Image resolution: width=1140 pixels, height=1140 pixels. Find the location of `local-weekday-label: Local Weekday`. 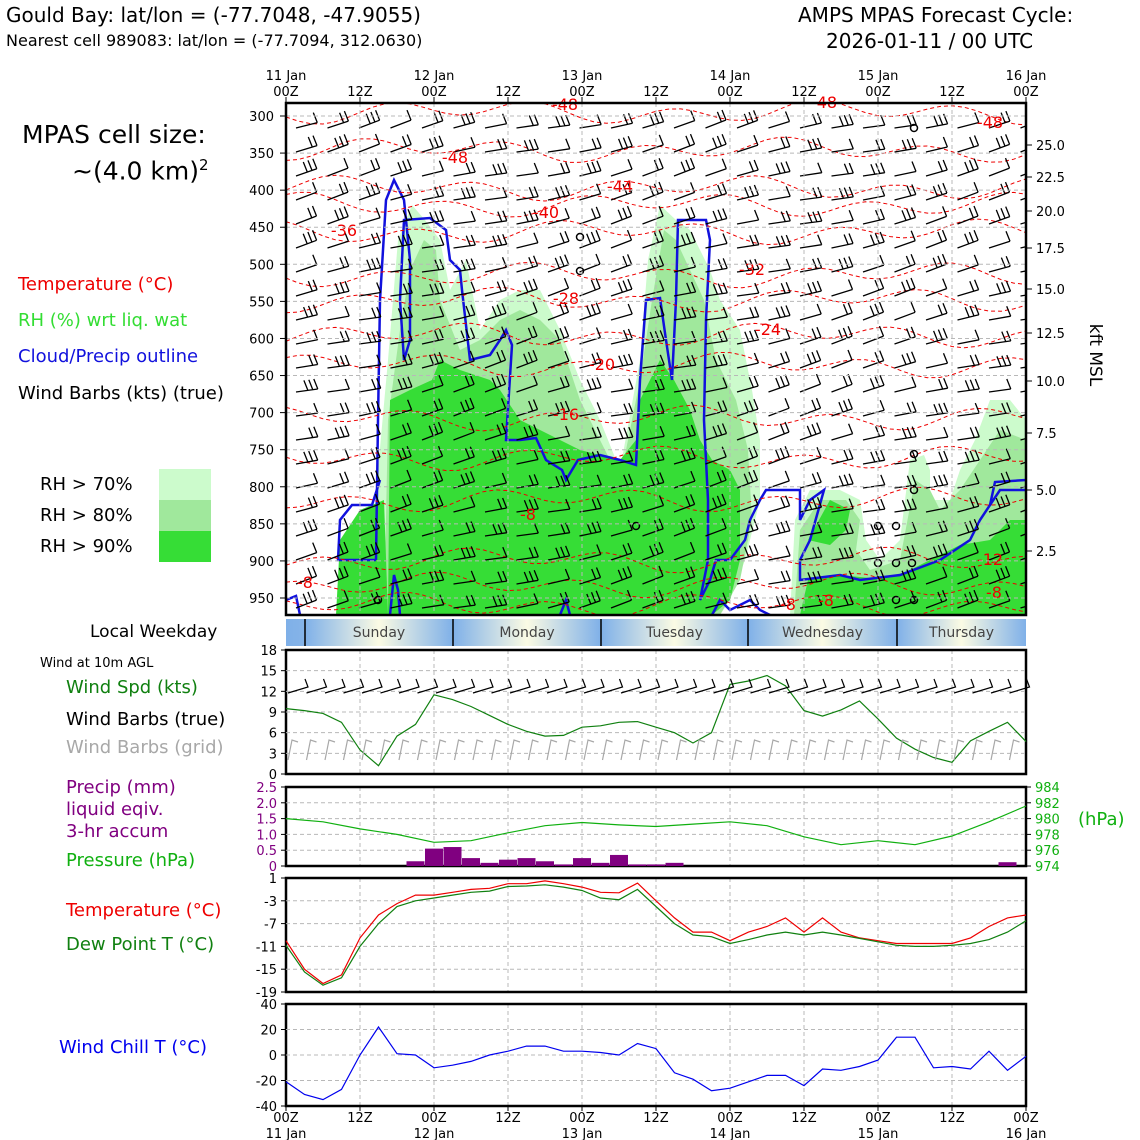

local-weekday-label: Local Weekday is located at coordinates (154, 632).